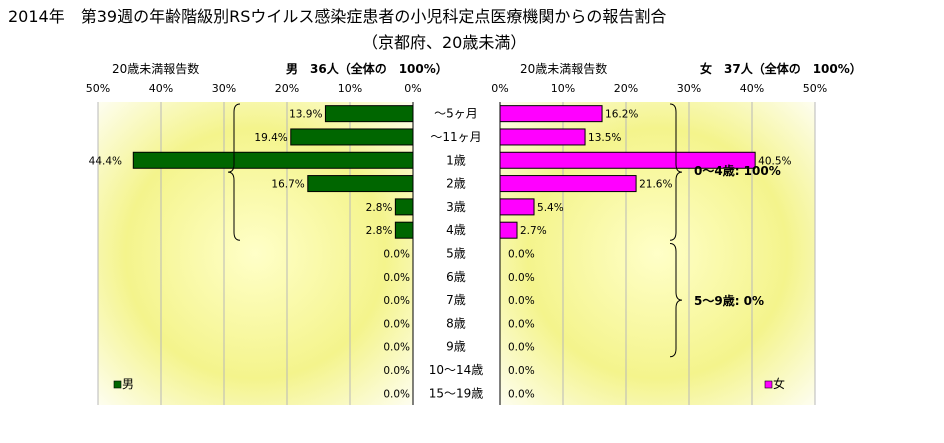  Describe the element at coordinates (234, 172) in the screenshot. I see `male-age-brace` at that location.